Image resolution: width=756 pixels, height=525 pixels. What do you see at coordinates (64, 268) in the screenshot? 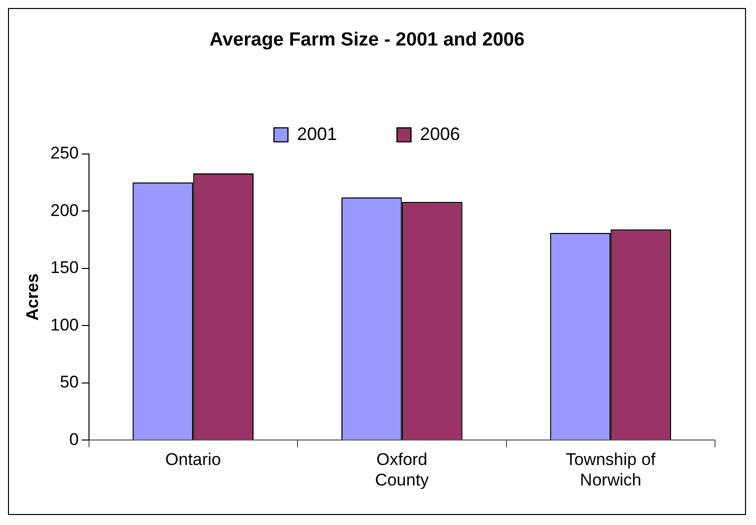
I see `y-tick-label: 150` at bounding box center [64, 268].